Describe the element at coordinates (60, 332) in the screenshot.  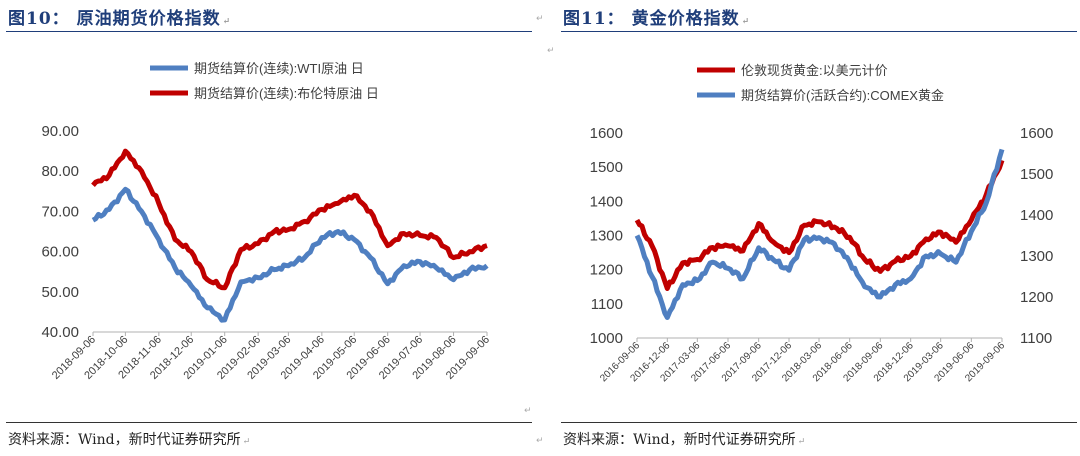
I see `y-tick-label: 40.00` at that location.